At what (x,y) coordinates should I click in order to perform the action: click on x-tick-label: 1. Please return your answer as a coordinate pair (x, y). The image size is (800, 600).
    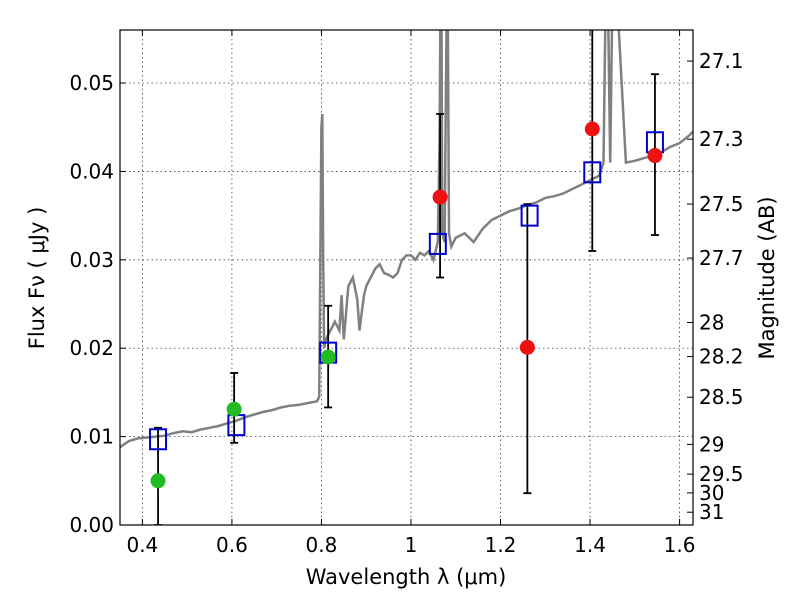
    Looking at the image, I should click on (411, 545).